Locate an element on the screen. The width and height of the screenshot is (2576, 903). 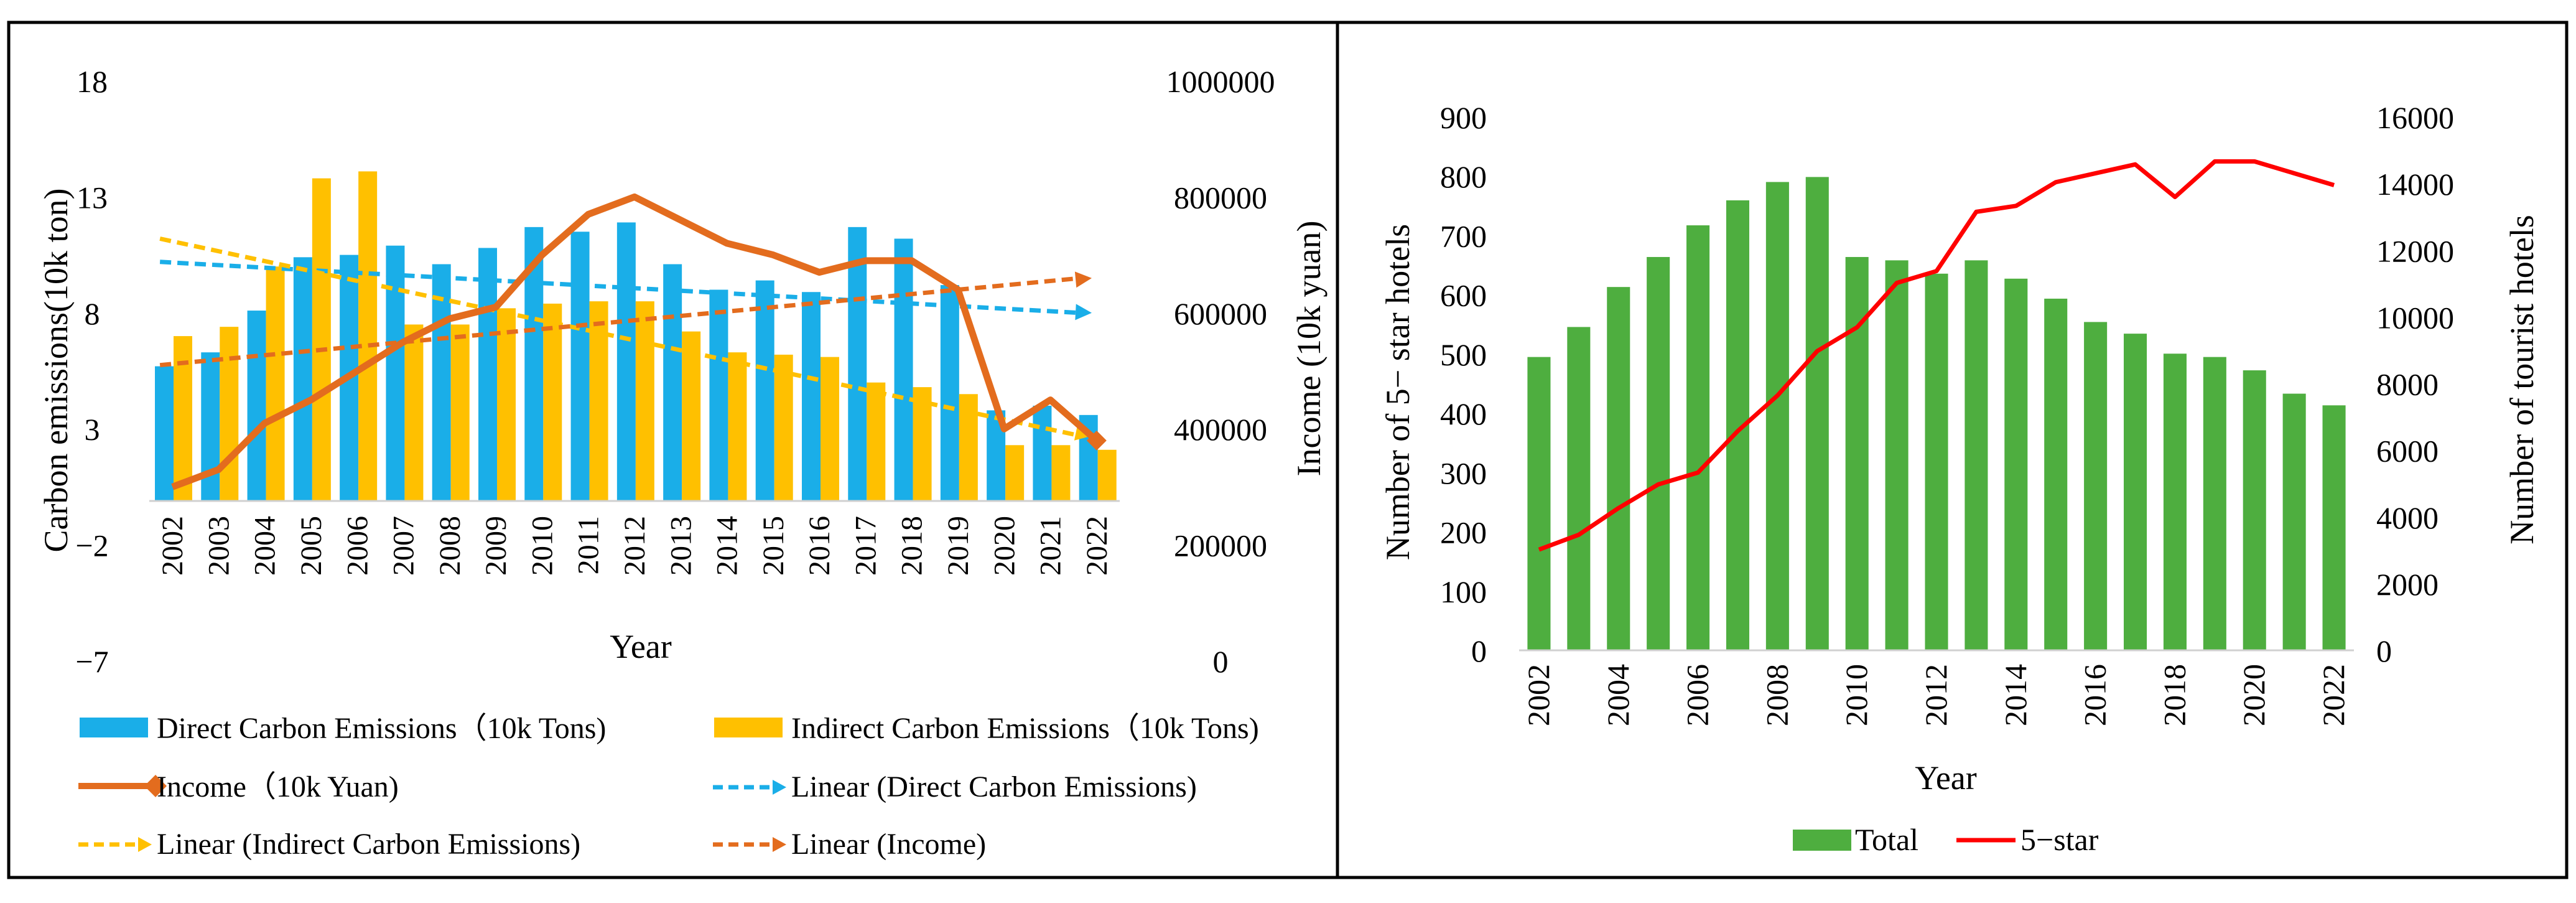
legend-swatch-total is located at coordinates (1822, 840).